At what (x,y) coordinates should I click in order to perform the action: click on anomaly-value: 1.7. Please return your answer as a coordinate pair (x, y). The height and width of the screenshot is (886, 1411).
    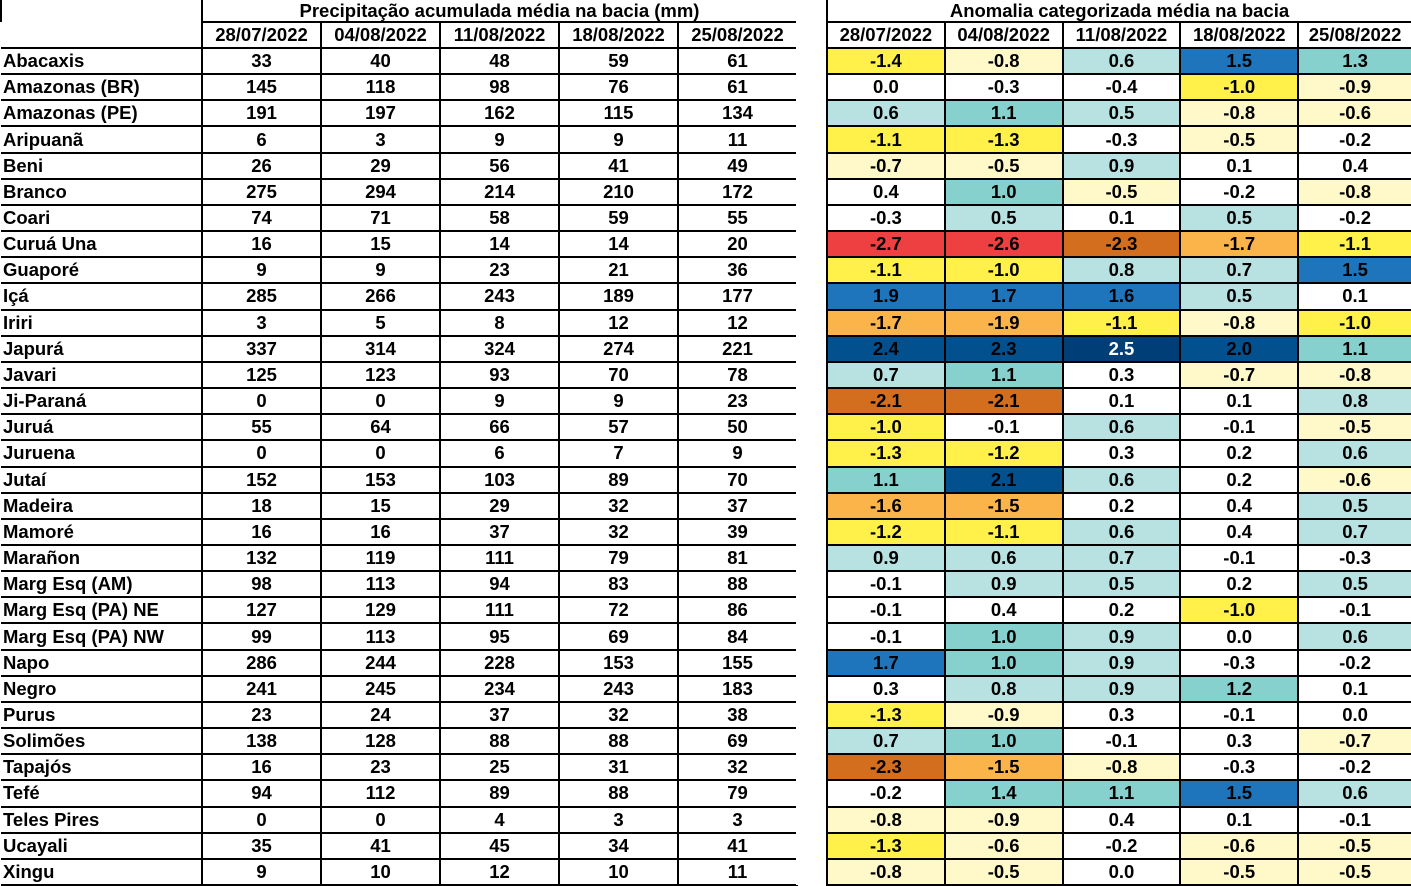
    Looking at the image, I should click on (886, 663).